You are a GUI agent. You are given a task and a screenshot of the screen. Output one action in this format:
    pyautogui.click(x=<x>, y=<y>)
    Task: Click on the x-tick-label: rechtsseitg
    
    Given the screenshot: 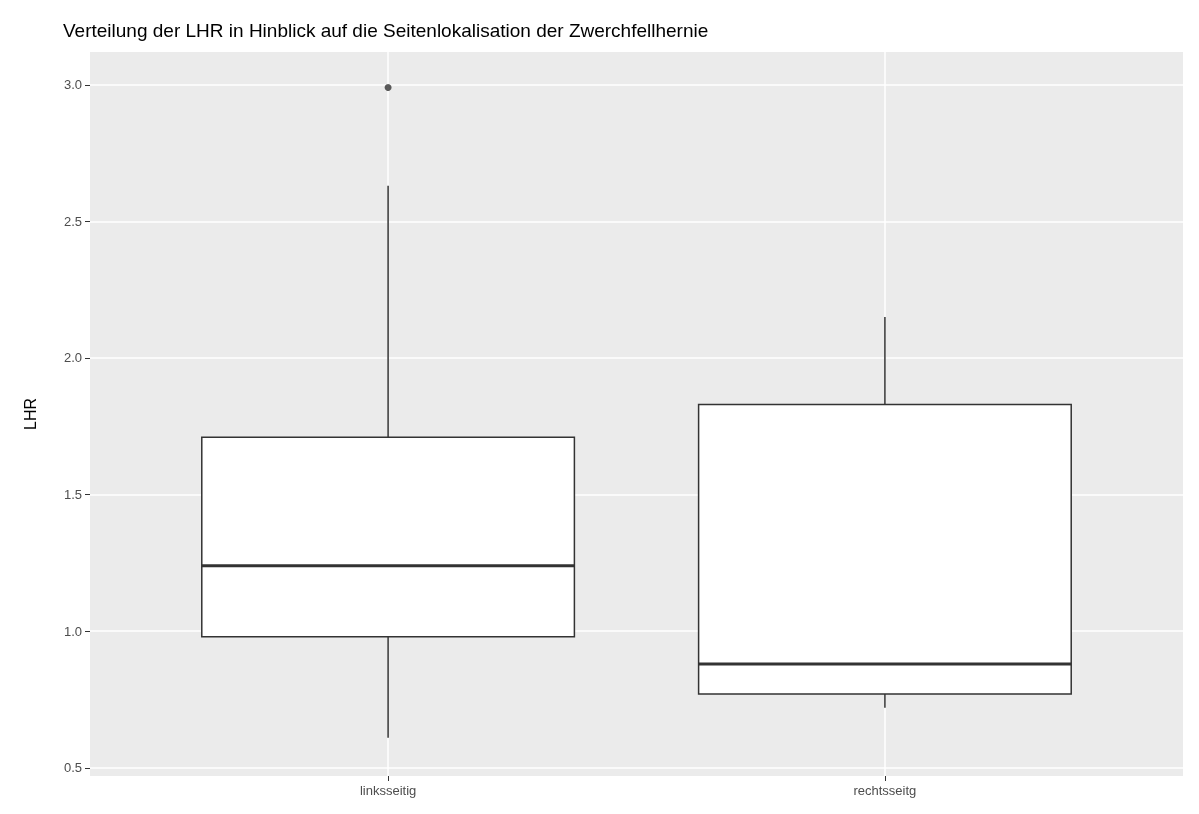 What is the action you would take?
    pyautogui.click(x=885, y=790)
    